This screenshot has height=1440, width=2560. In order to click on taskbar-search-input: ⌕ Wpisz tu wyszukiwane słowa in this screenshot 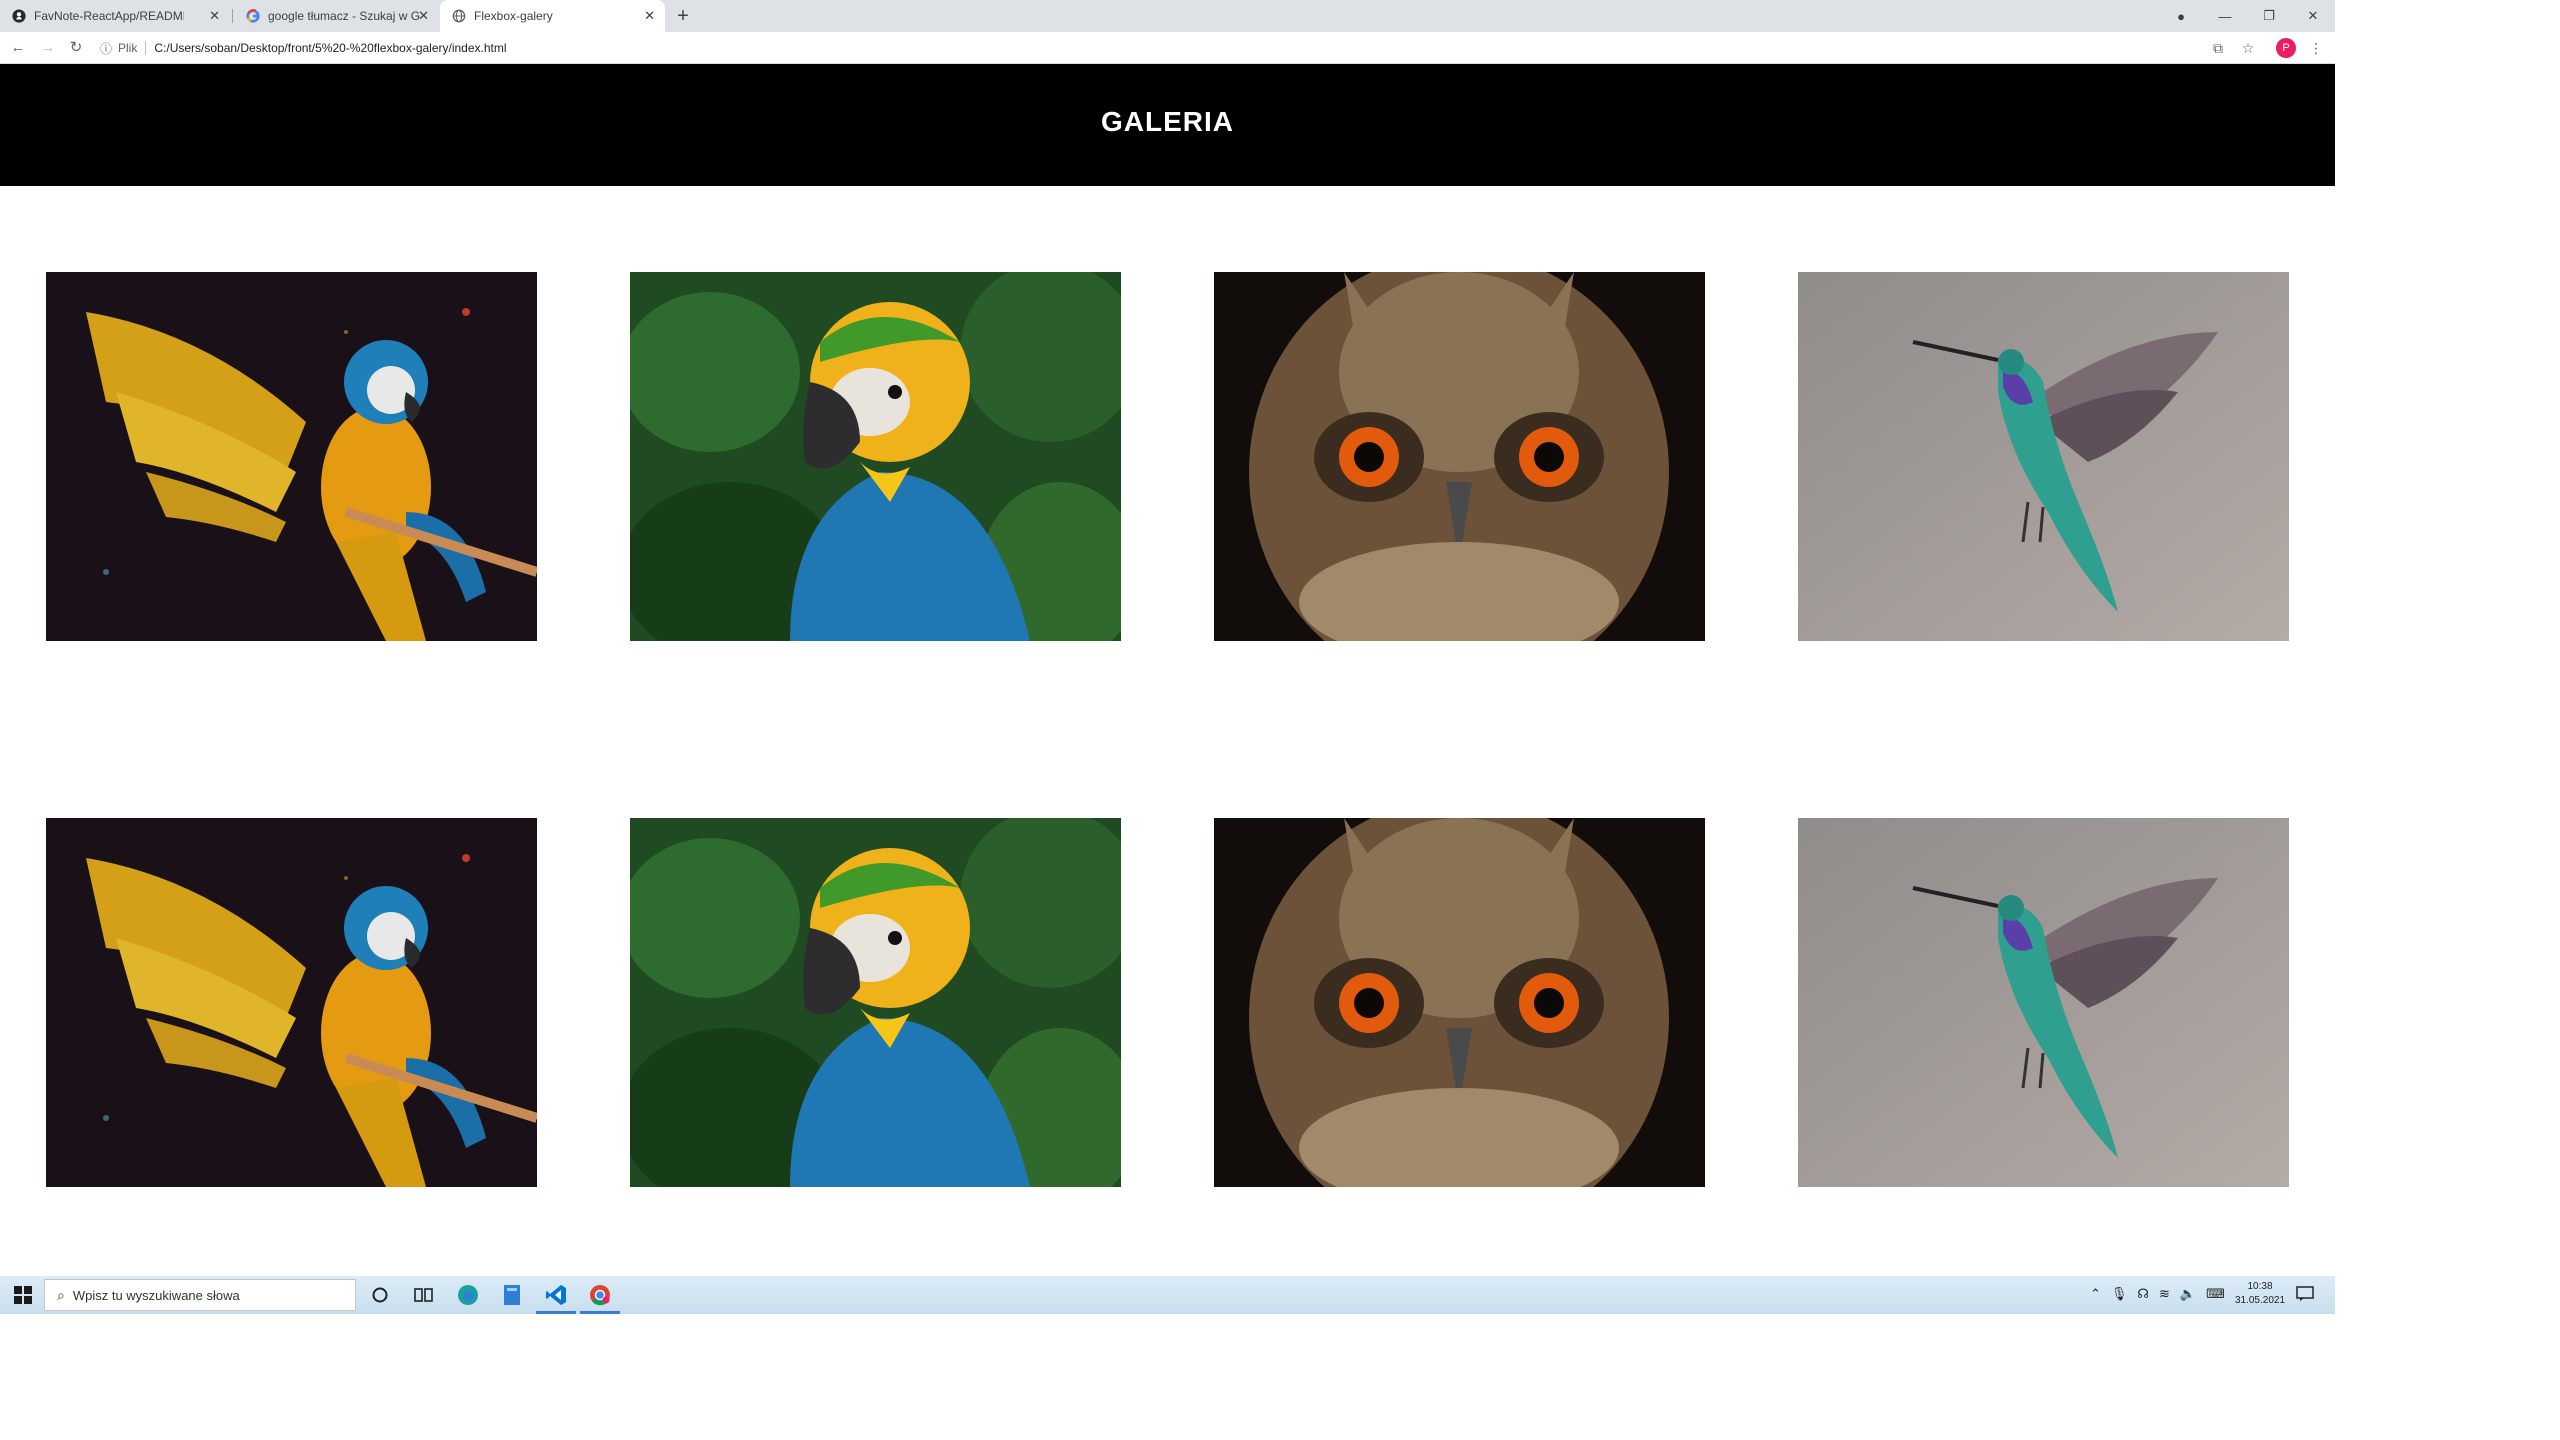, I will do `click(200, 1295)`.